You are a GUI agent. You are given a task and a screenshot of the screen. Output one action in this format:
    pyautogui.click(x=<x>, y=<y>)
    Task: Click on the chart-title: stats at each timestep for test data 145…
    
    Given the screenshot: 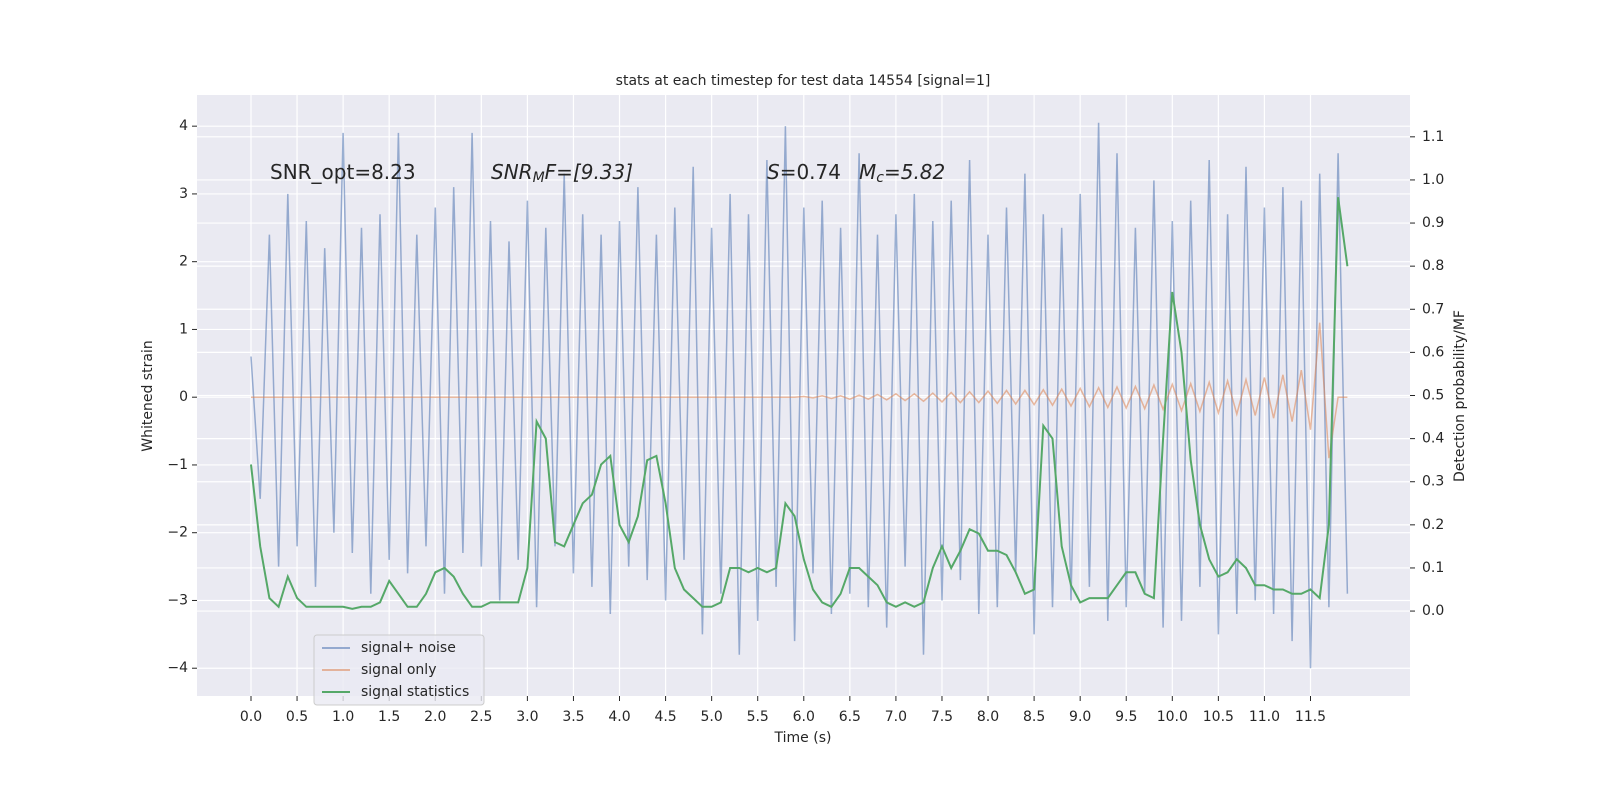 What is the action you would take?
    pyautogui.click(x=803, y=81)
    